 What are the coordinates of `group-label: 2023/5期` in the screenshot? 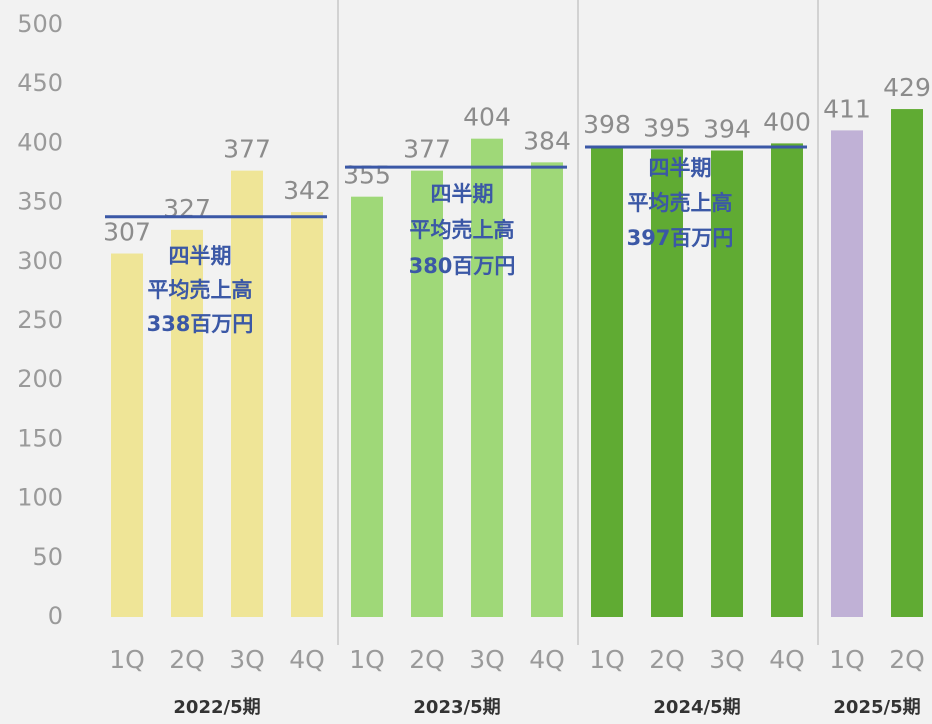 It's located at (456, 707).